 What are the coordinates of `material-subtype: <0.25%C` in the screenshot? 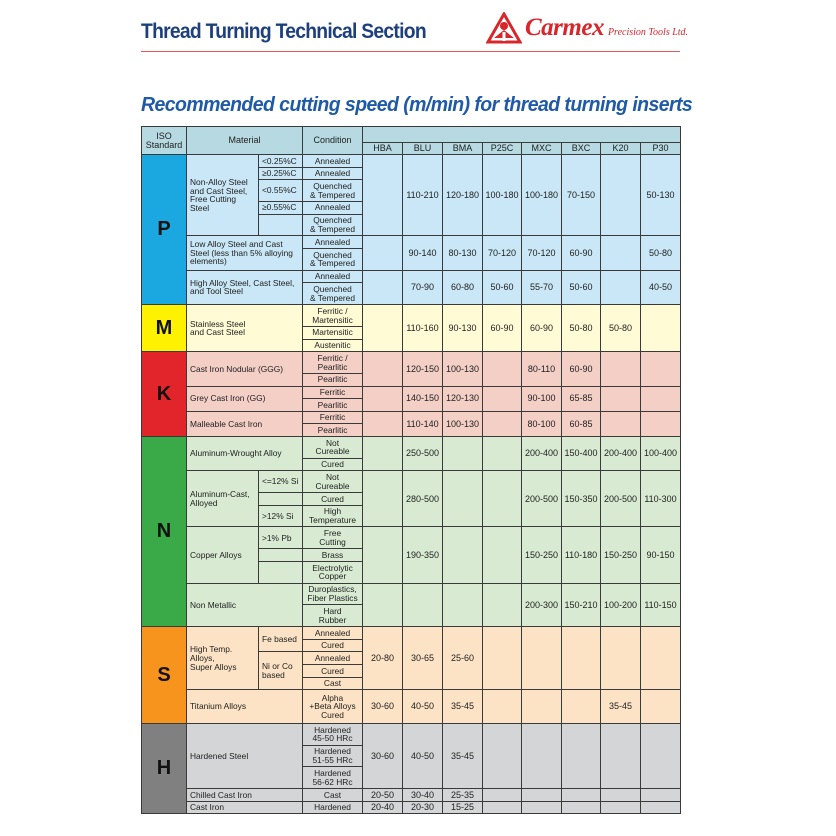 It's located at (280, 161).